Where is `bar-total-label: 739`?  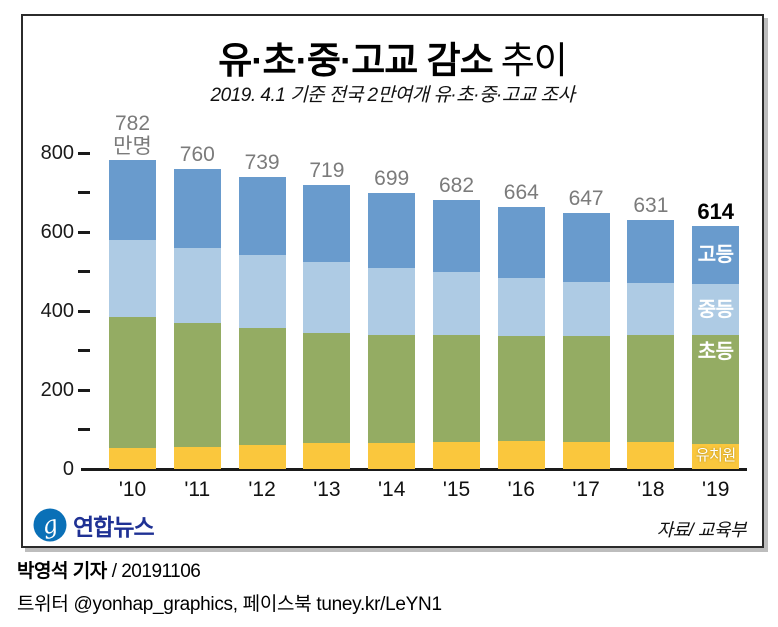
bar-total-label: 739 is located at coordinates (262, 163).